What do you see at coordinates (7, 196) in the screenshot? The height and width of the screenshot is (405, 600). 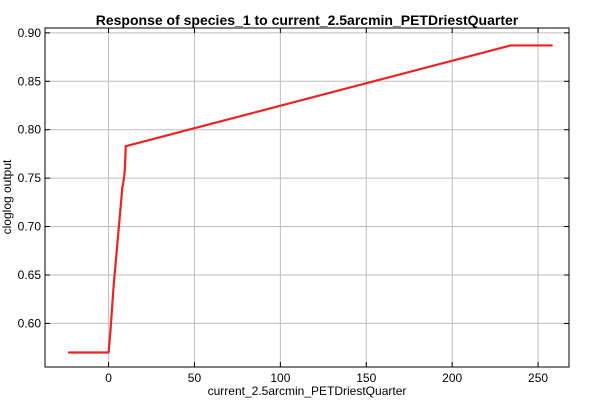 I see `y-axis-label: cloglog output` at bounding box center [7, 196].